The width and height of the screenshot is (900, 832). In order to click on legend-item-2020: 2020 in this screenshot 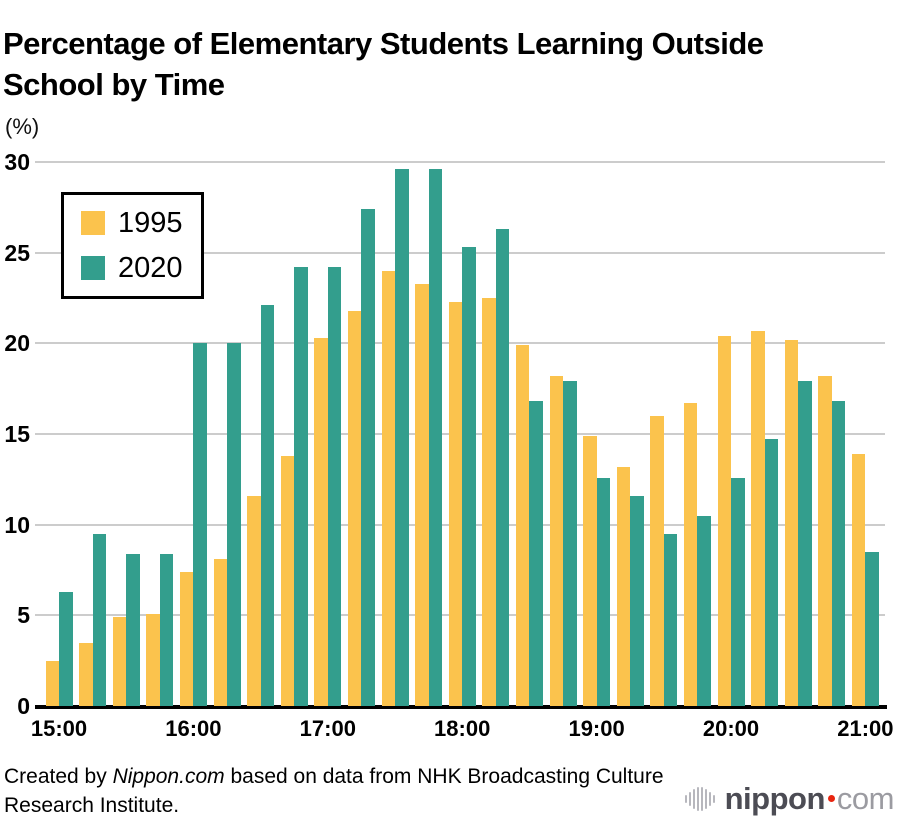, I will do `click(132, 268)`.